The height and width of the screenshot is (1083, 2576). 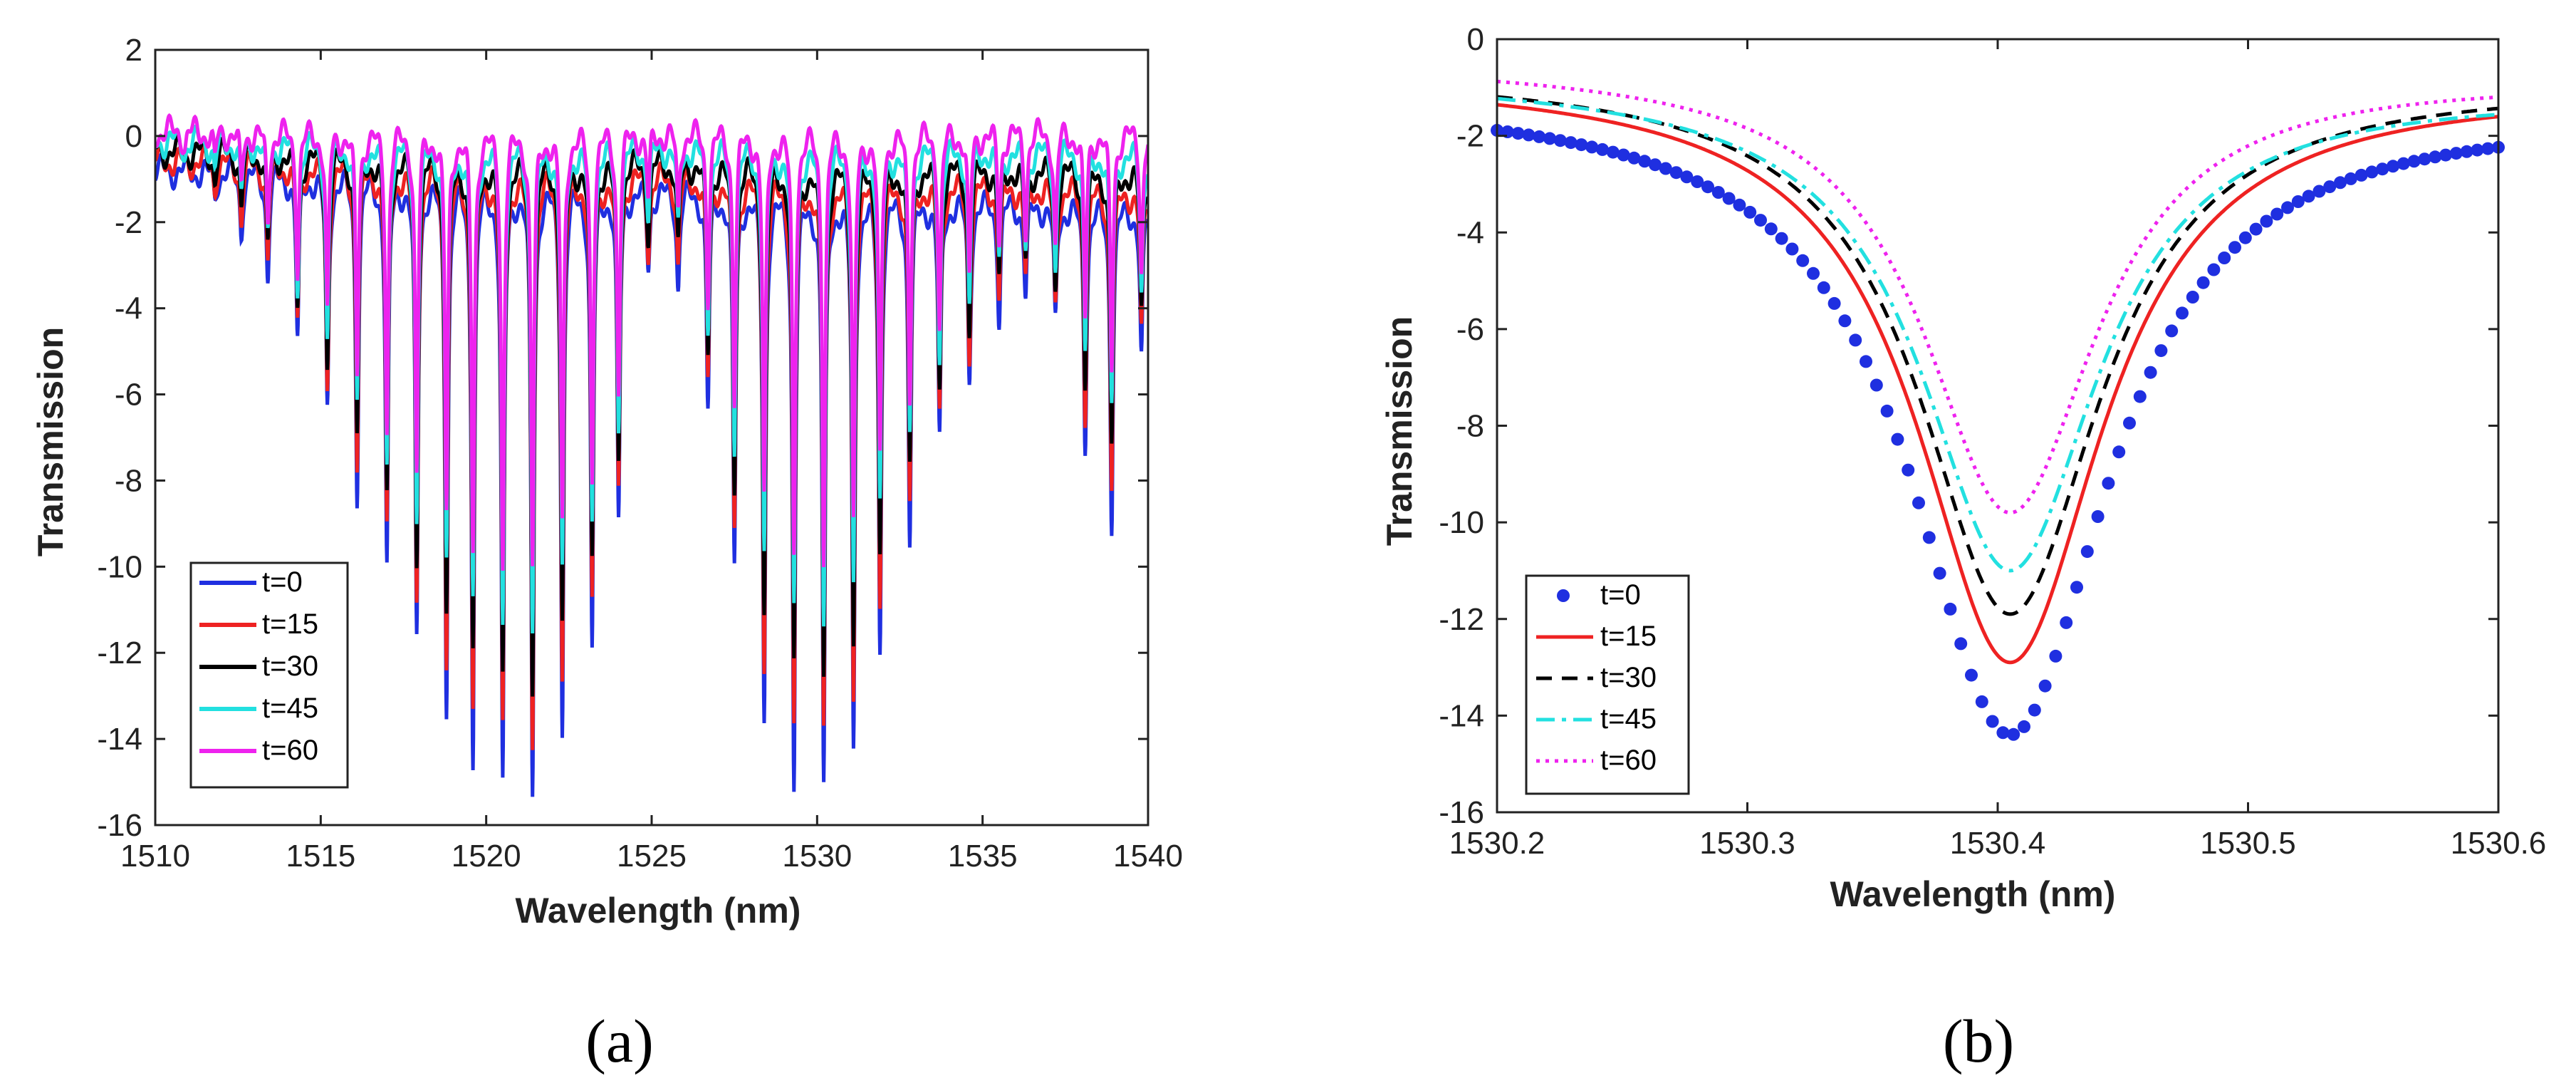 What do you see at coordinates (1148, 856) in the screenshot?
I see `x-tick-label: 1540` at bounding box center [1148, 856].